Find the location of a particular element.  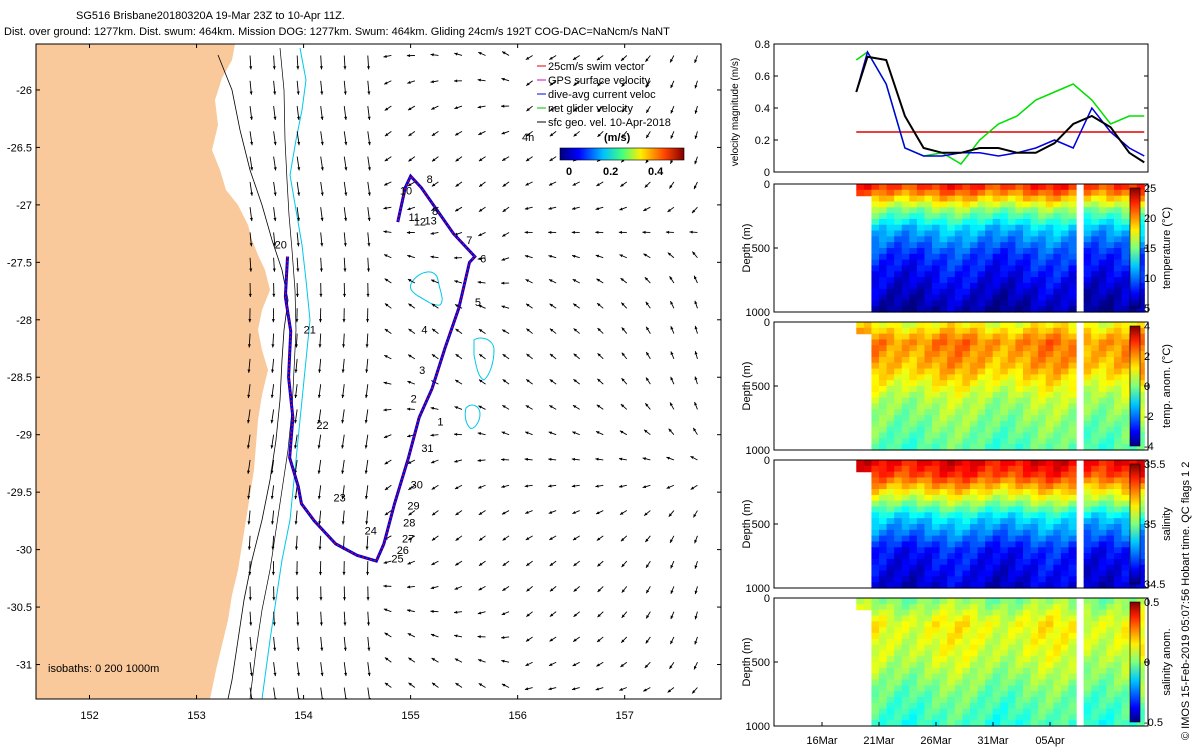

time-tick-1: 21Mar is located at coordinates (879, 741).